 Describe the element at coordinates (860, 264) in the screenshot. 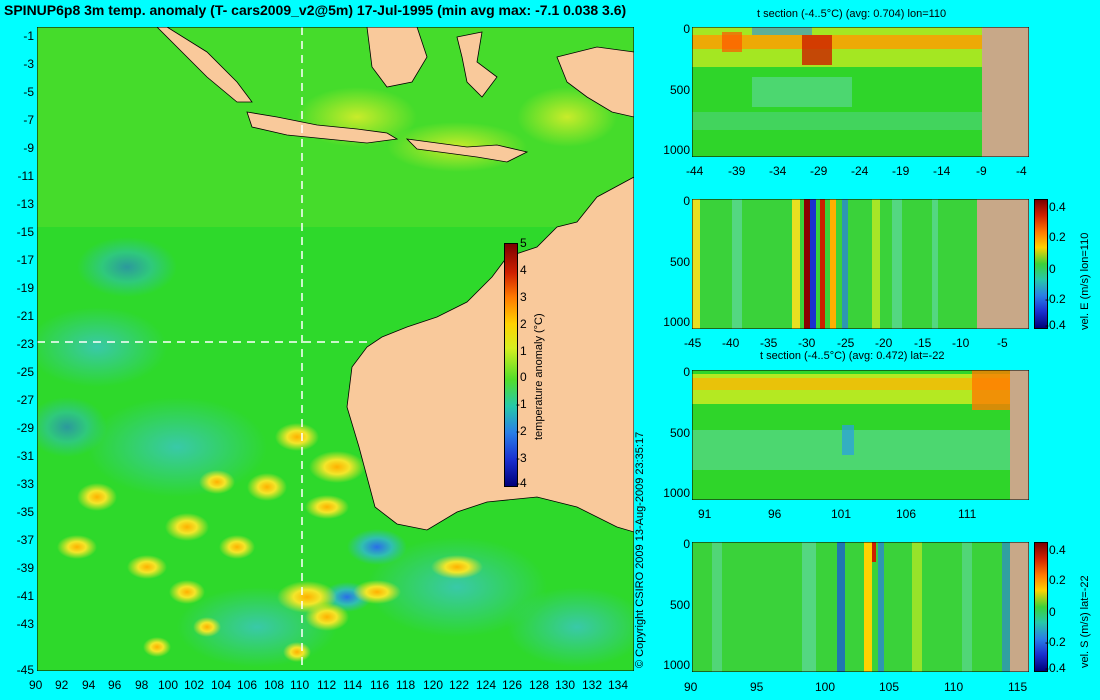

I see `panel-2-section` at that location.